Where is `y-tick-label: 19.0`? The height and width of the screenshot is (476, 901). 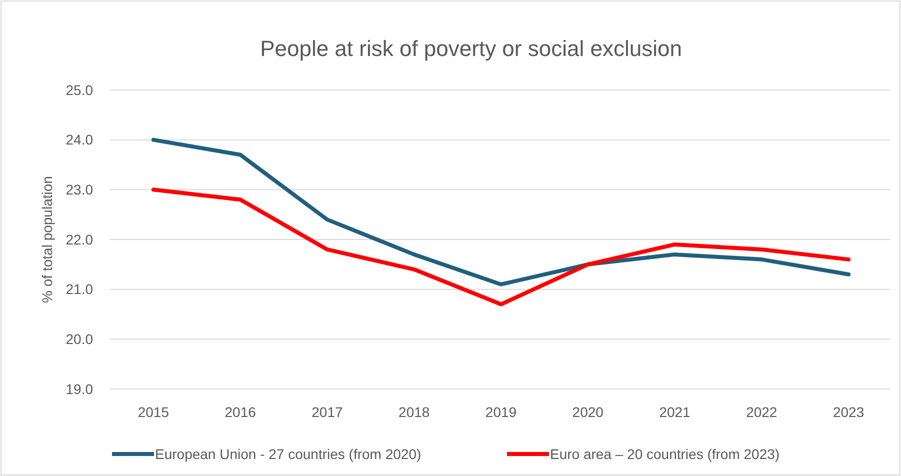
y-tick-label: 19.0 is located at coordinates (80, 388).